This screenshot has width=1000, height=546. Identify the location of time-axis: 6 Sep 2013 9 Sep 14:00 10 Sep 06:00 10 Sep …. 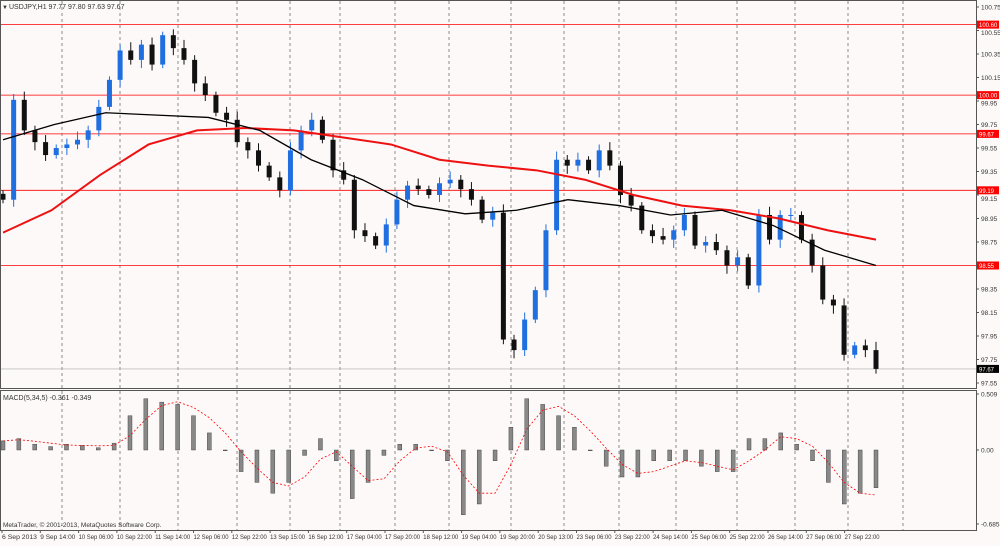
(440, 535).